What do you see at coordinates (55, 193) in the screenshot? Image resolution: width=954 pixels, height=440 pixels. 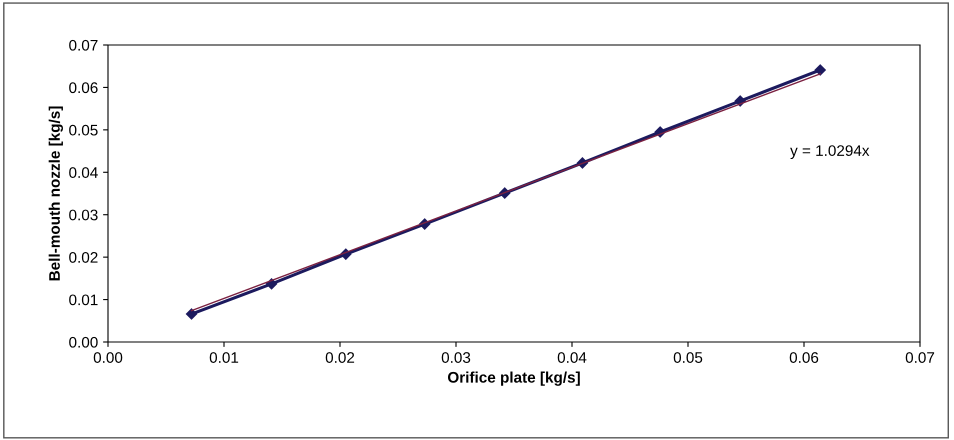 I see `y-axis-title: Bell-mouth nozzle [kg/s]` at bounding box center [55, 193].